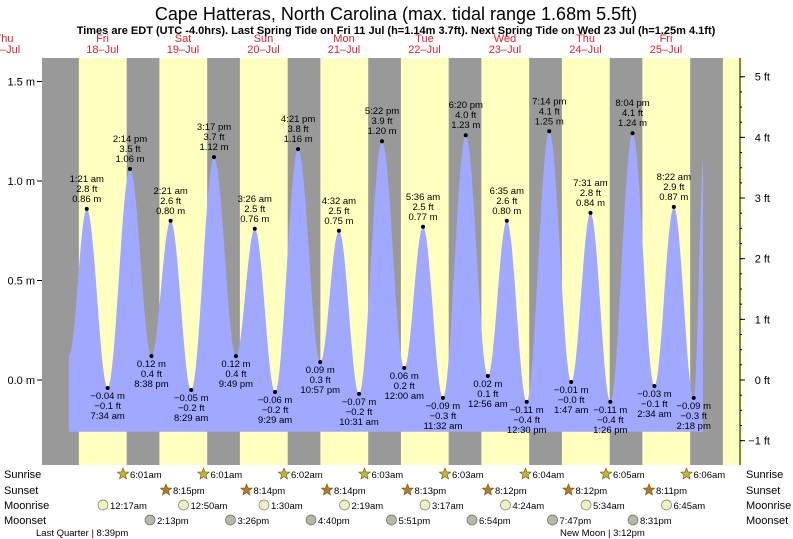 This screenshot has height=539, width=793. What do you see at coordinates (183, 39) in the screenshot?
I see `day-label-dow: Sat` at bounding box center [183, 39].